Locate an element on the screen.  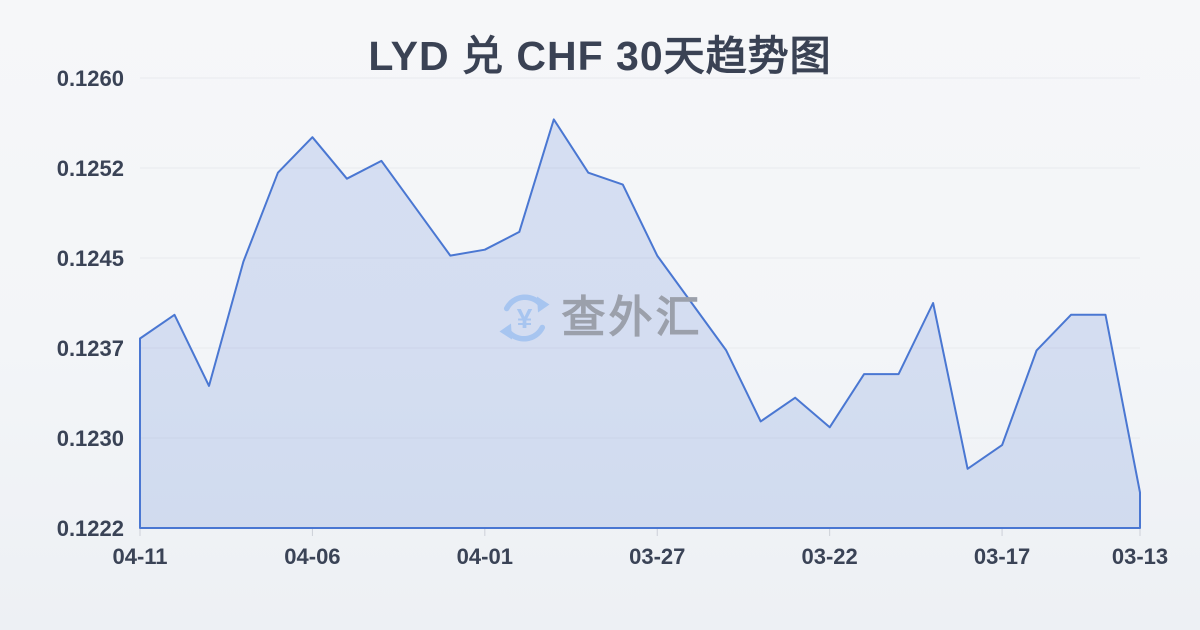
x-axis-label: 03-27 is located at coordinates (657, 556).